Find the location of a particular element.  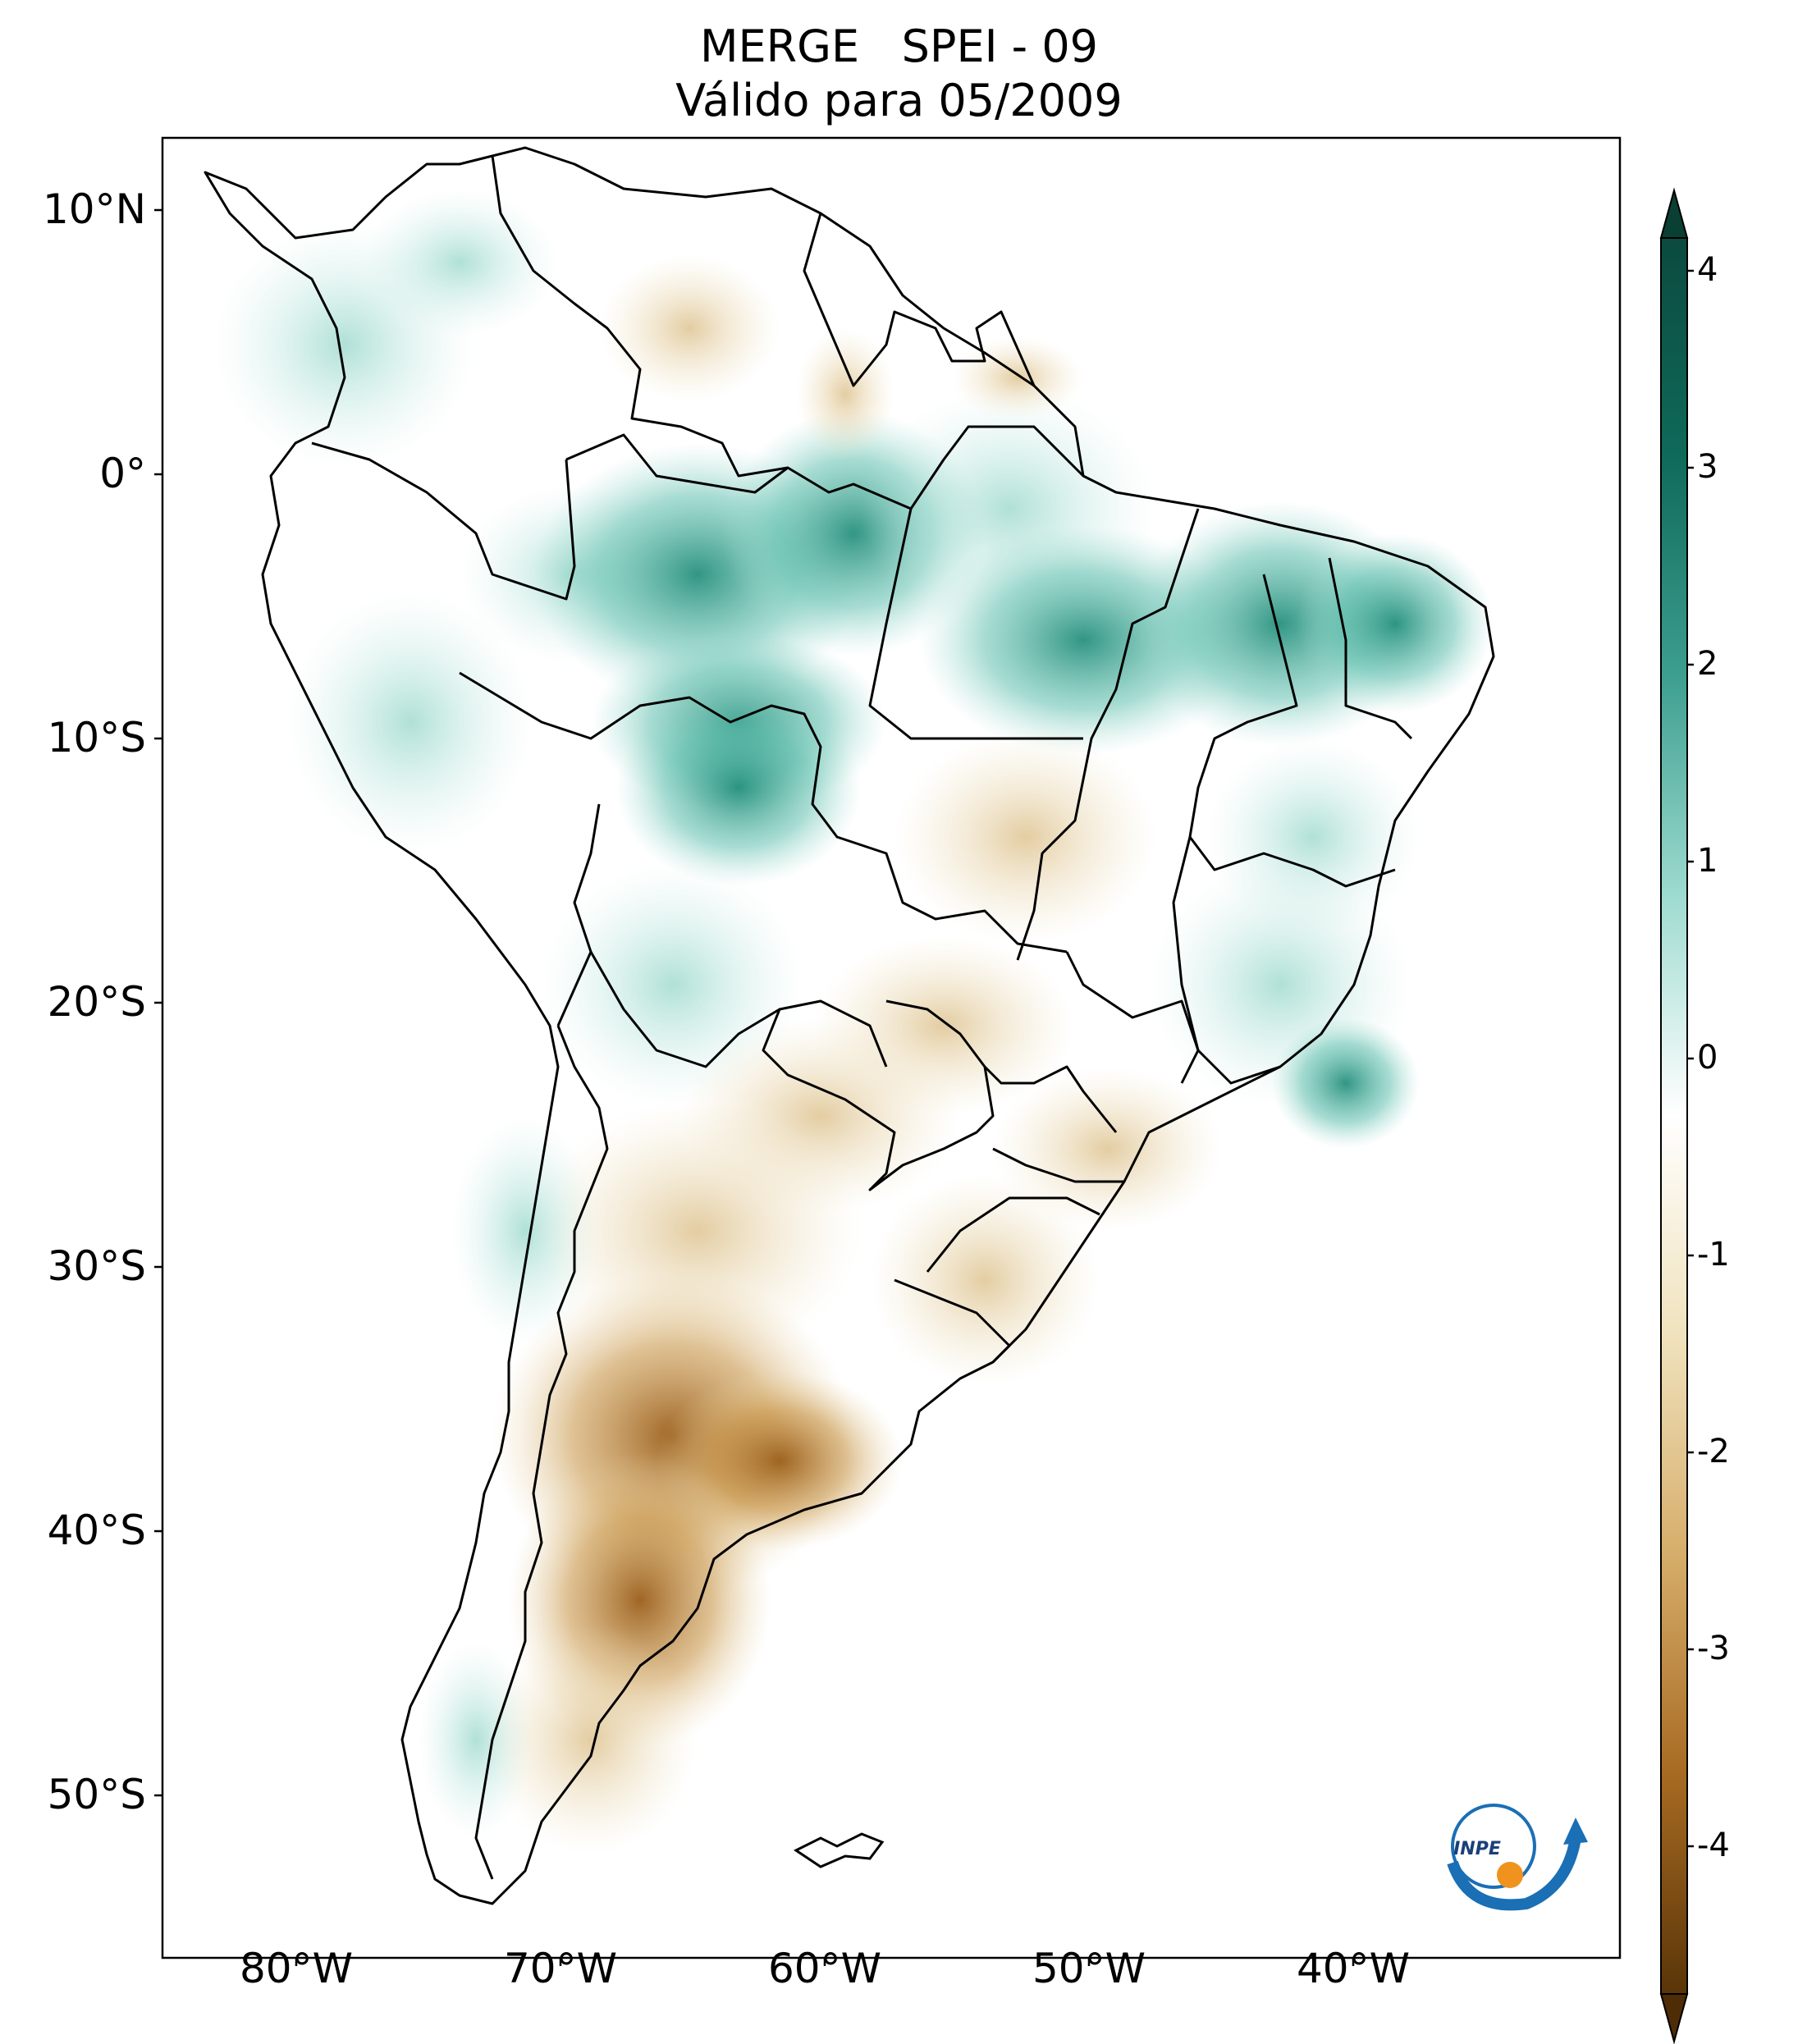

logo-arrow-icon is located at coordinates (1575, 1831).